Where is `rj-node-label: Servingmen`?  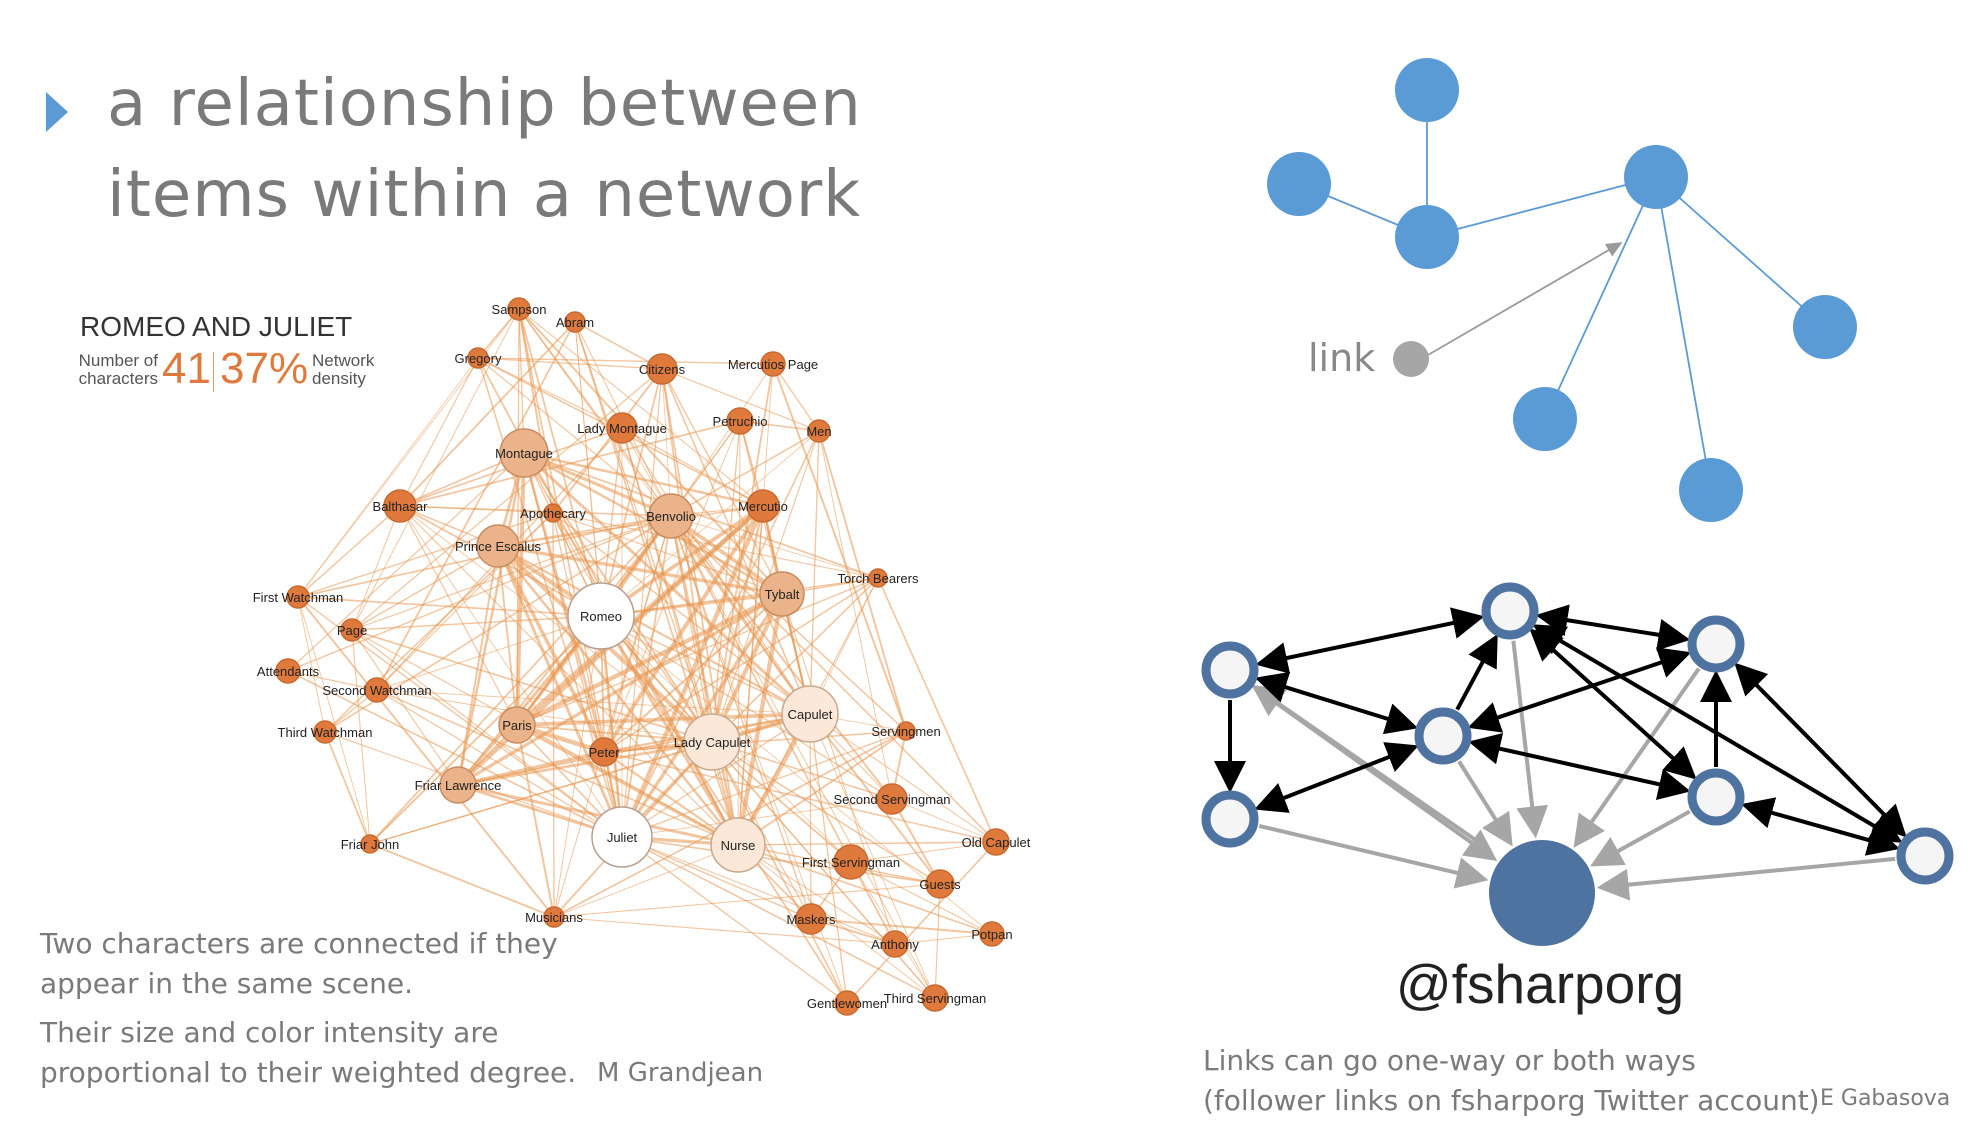 rj-node-label: Servingmen is located at coordinates (905, 731).